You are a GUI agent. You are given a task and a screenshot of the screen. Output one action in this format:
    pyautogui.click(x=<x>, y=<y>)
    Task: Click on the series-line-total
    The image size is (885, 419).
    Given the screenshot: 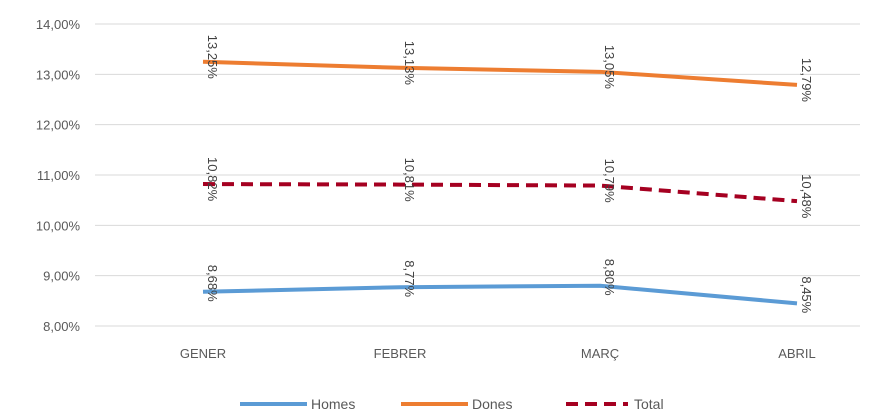 What is the action you would take?
    pyautogui.click(x=500, y=192)
    